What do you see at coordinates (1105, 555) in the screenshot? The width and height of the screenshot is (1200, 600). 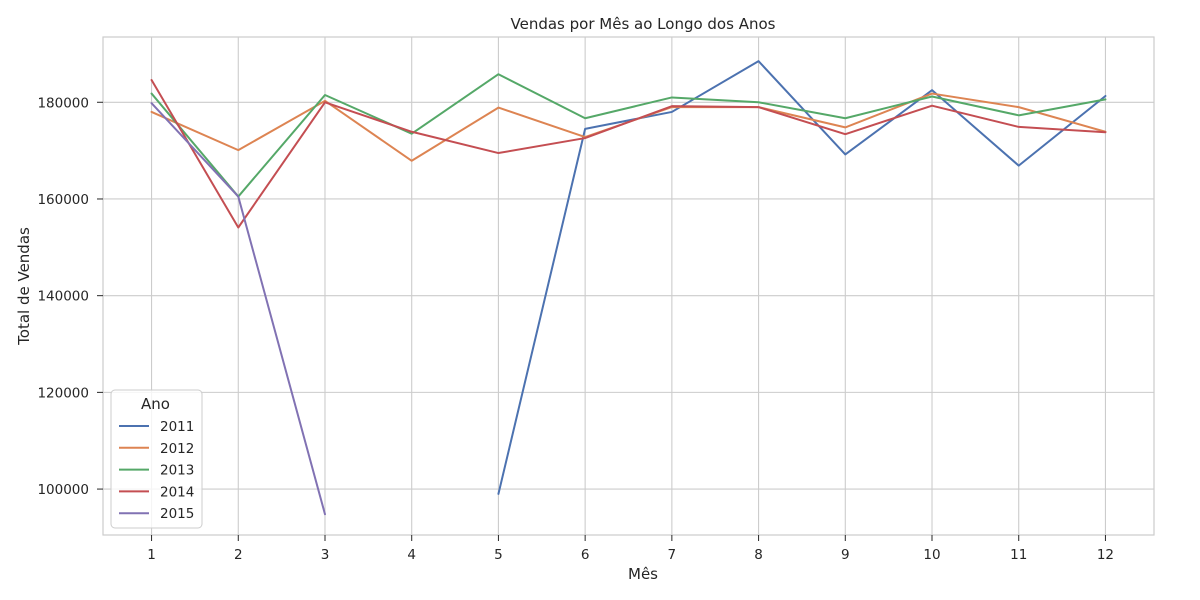 I see `x-tick-label: 12` at bounding box center [1105, 555].